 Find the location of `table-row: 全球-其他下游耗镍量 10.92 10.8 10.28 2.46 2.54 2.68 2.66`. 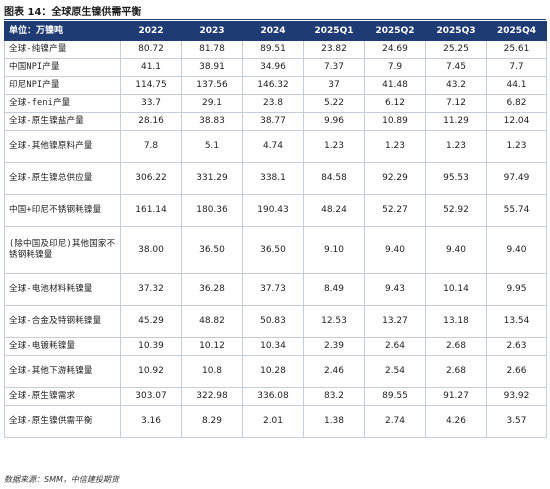

table-row: 全球-其他下游耗镍量 10.92 10.8 10.28 2.46 2.54 2.68 2.66 is located at coordinates (275, 371).